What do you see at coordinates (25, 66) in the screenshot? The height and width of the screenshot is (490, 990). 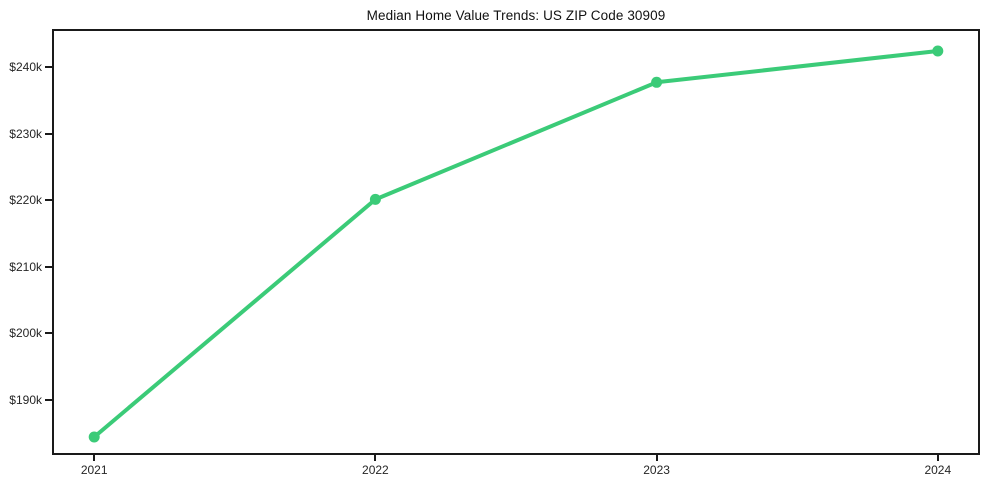 I see `y-tick-label: $240k` at bounding box center [25, 66].